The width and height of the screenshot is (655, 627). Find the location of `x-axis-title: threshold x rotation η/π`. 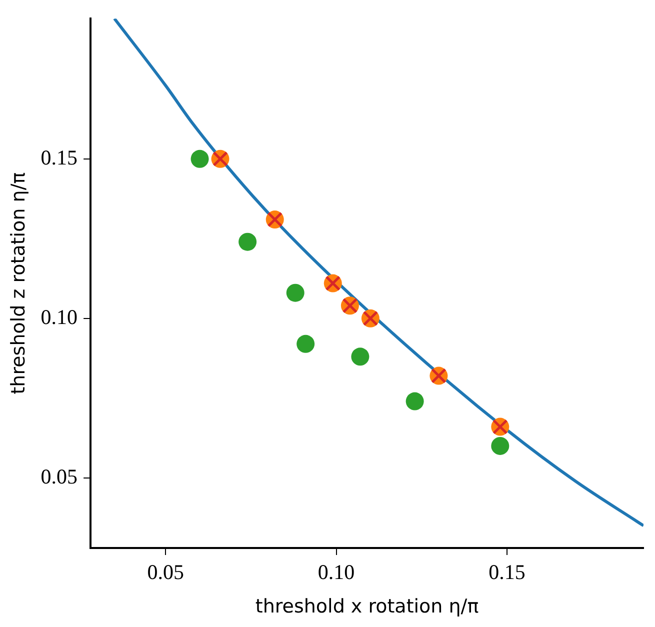

x-axis-title: threshold x rotation η/π is located at coordinates (367, 607).